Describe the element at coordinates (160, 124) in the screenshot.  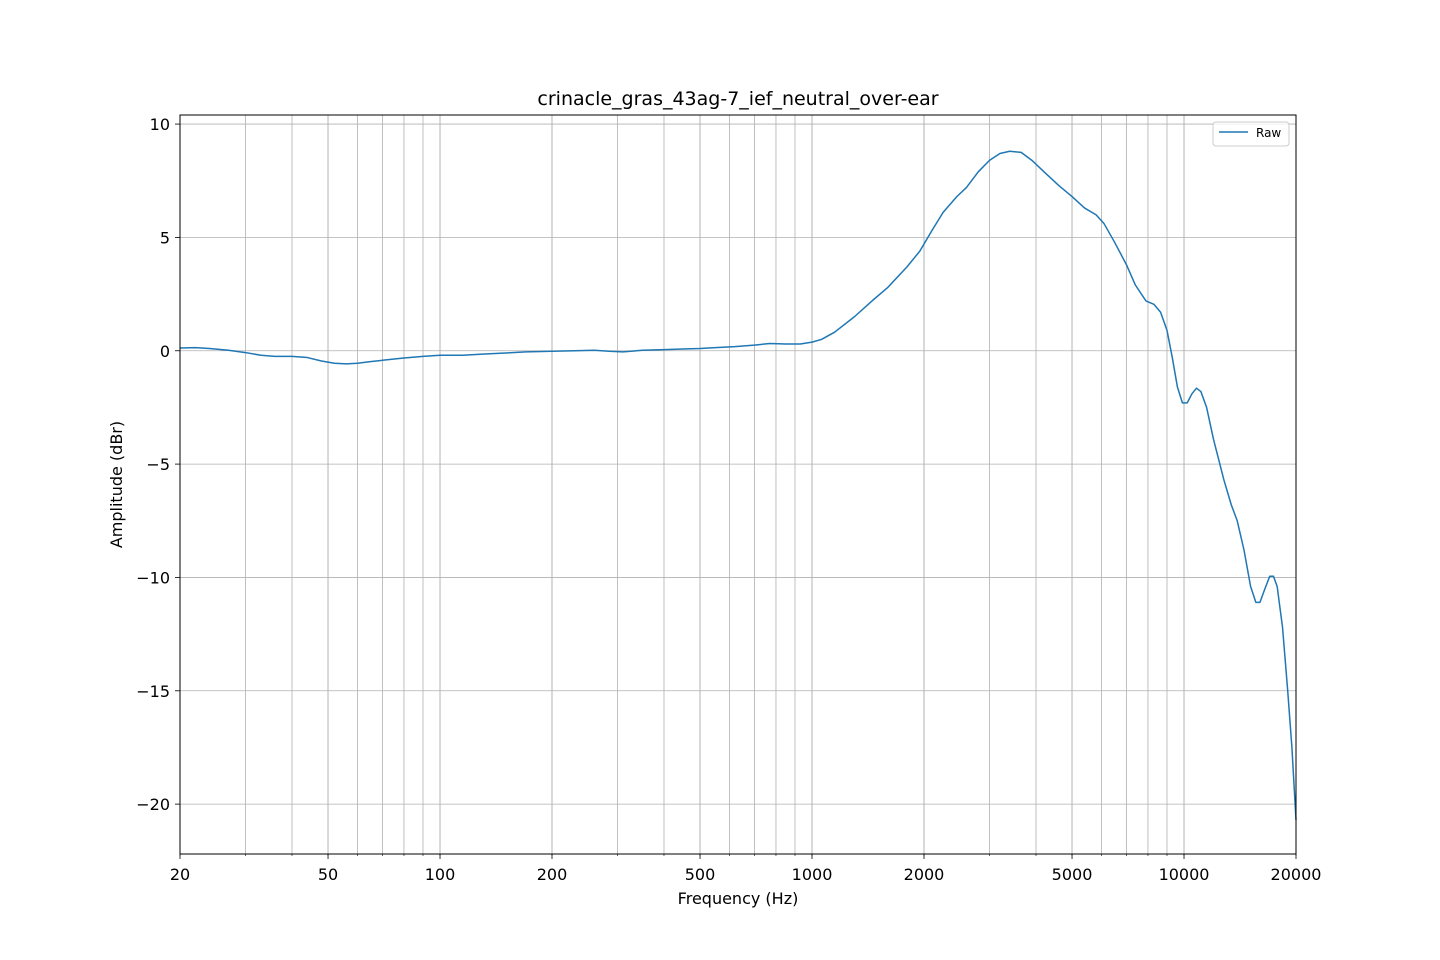
I see `y-tick-label: 10` at that location.